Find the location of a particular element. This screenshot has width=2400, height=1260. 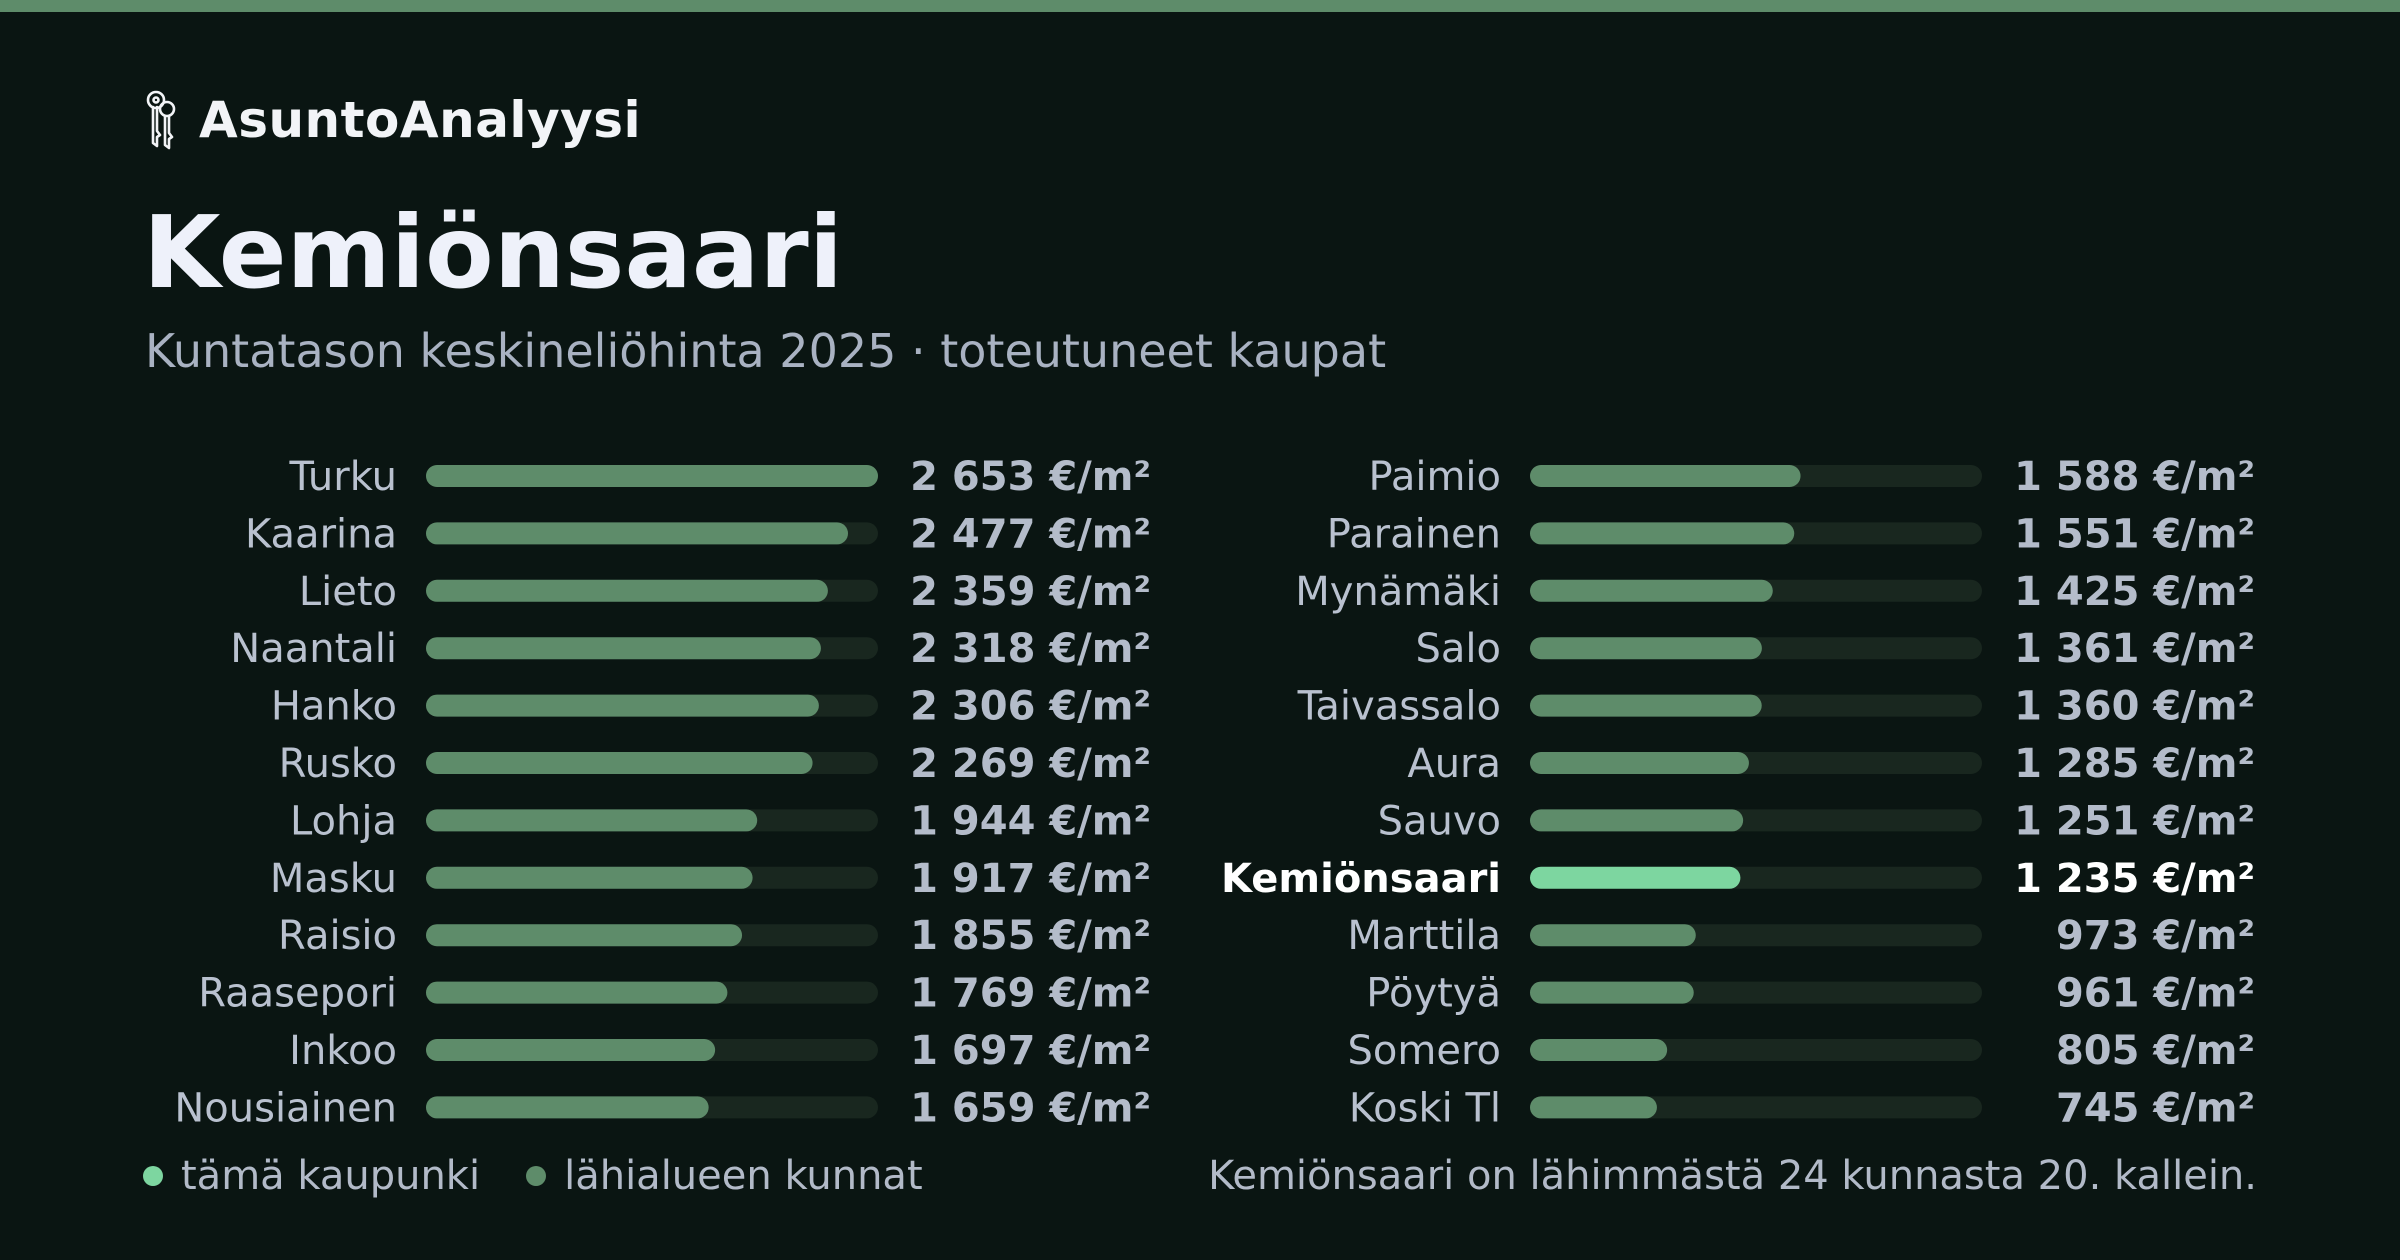

bar-label: Lohja is located at coordinates (343, 821).